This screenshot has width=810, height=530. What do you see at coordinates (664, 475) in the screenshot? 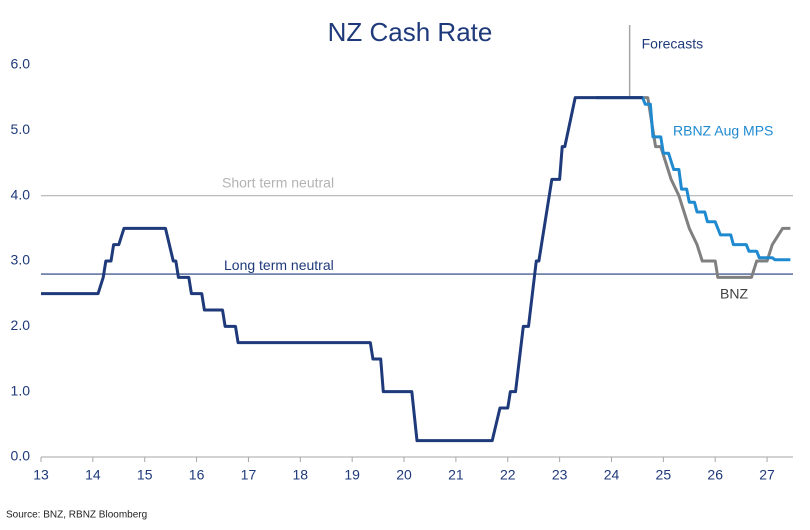
I see `x-tick-label: 25` at bounding box center [664, 475].